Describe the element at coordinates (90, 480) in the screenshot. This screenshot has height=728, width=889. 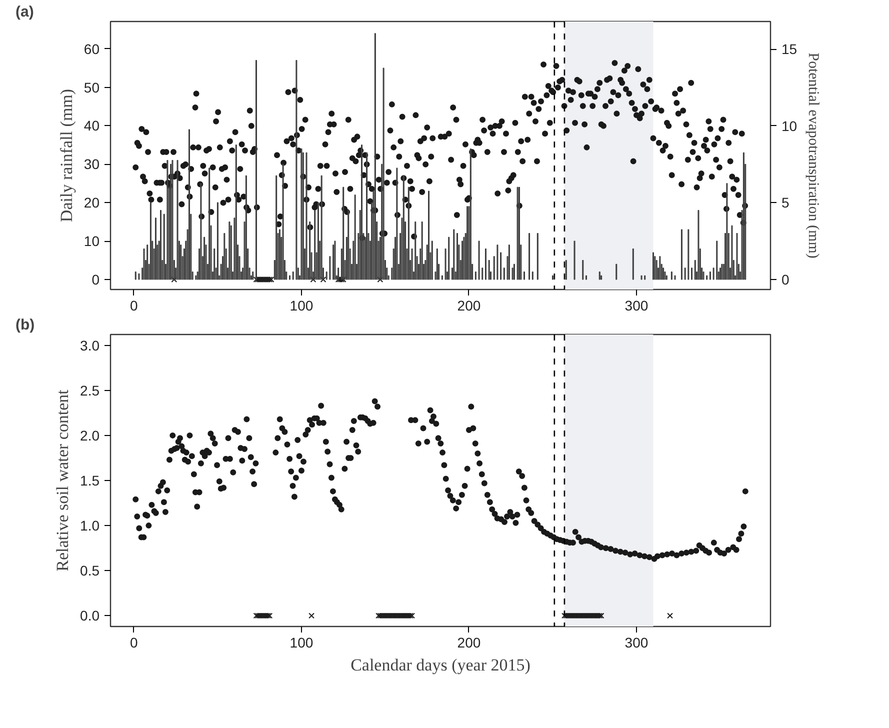
I see `y-tick-label: 1.5` at that location.